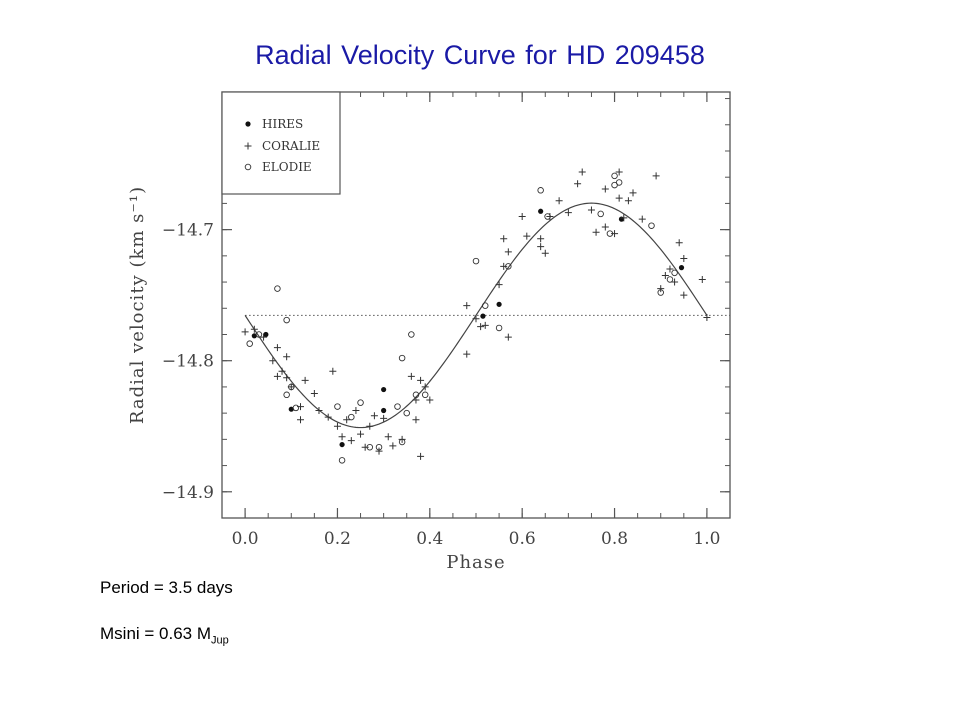 The image size is (960, 720). What do you see at coordinates (188, 362) in the screenshot?
I see `y-tick-label: −14.8` at bounding box center [188, 362].